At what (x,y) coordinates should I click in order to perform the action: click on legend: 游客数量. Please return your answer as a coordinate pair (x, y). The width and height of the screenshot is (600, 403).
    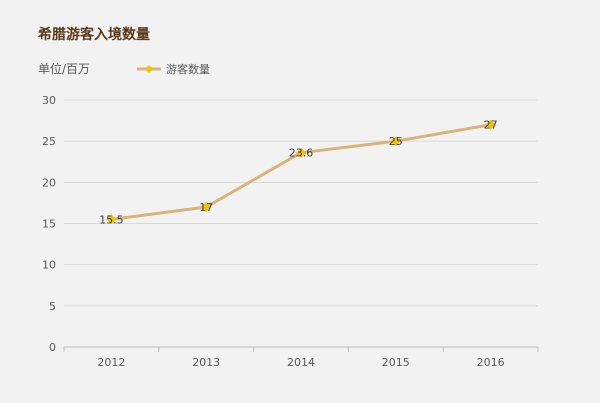
    Looking at the image, I should click on (173, 69).